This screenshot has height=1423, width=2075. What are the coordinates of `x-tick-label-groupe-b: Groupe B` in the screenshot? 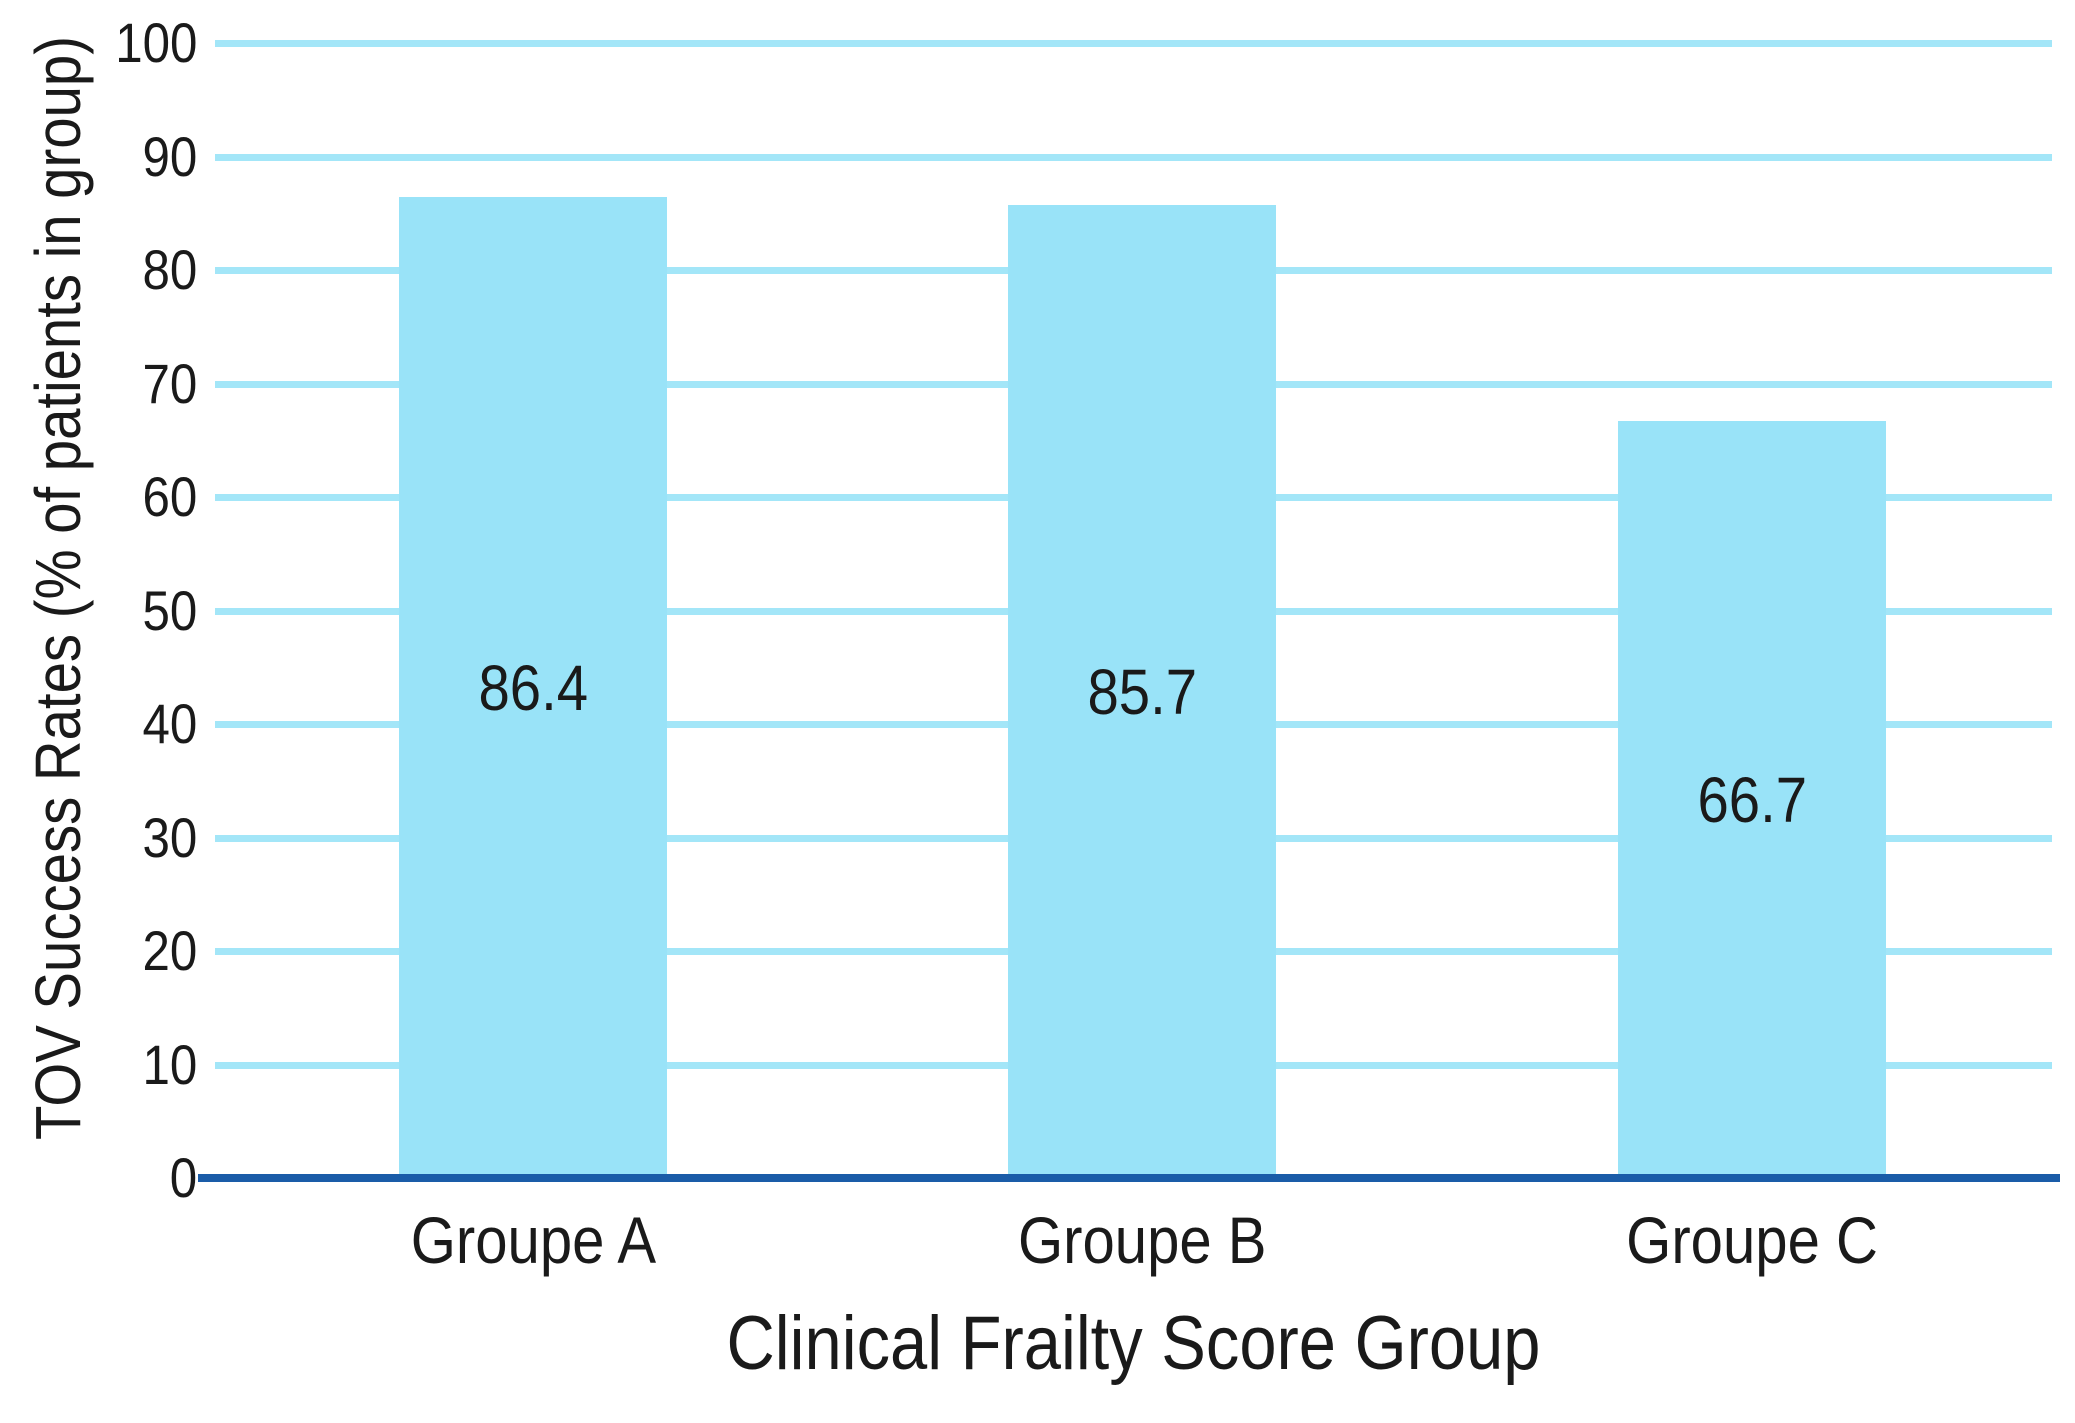 It's located at (1142, 1240).